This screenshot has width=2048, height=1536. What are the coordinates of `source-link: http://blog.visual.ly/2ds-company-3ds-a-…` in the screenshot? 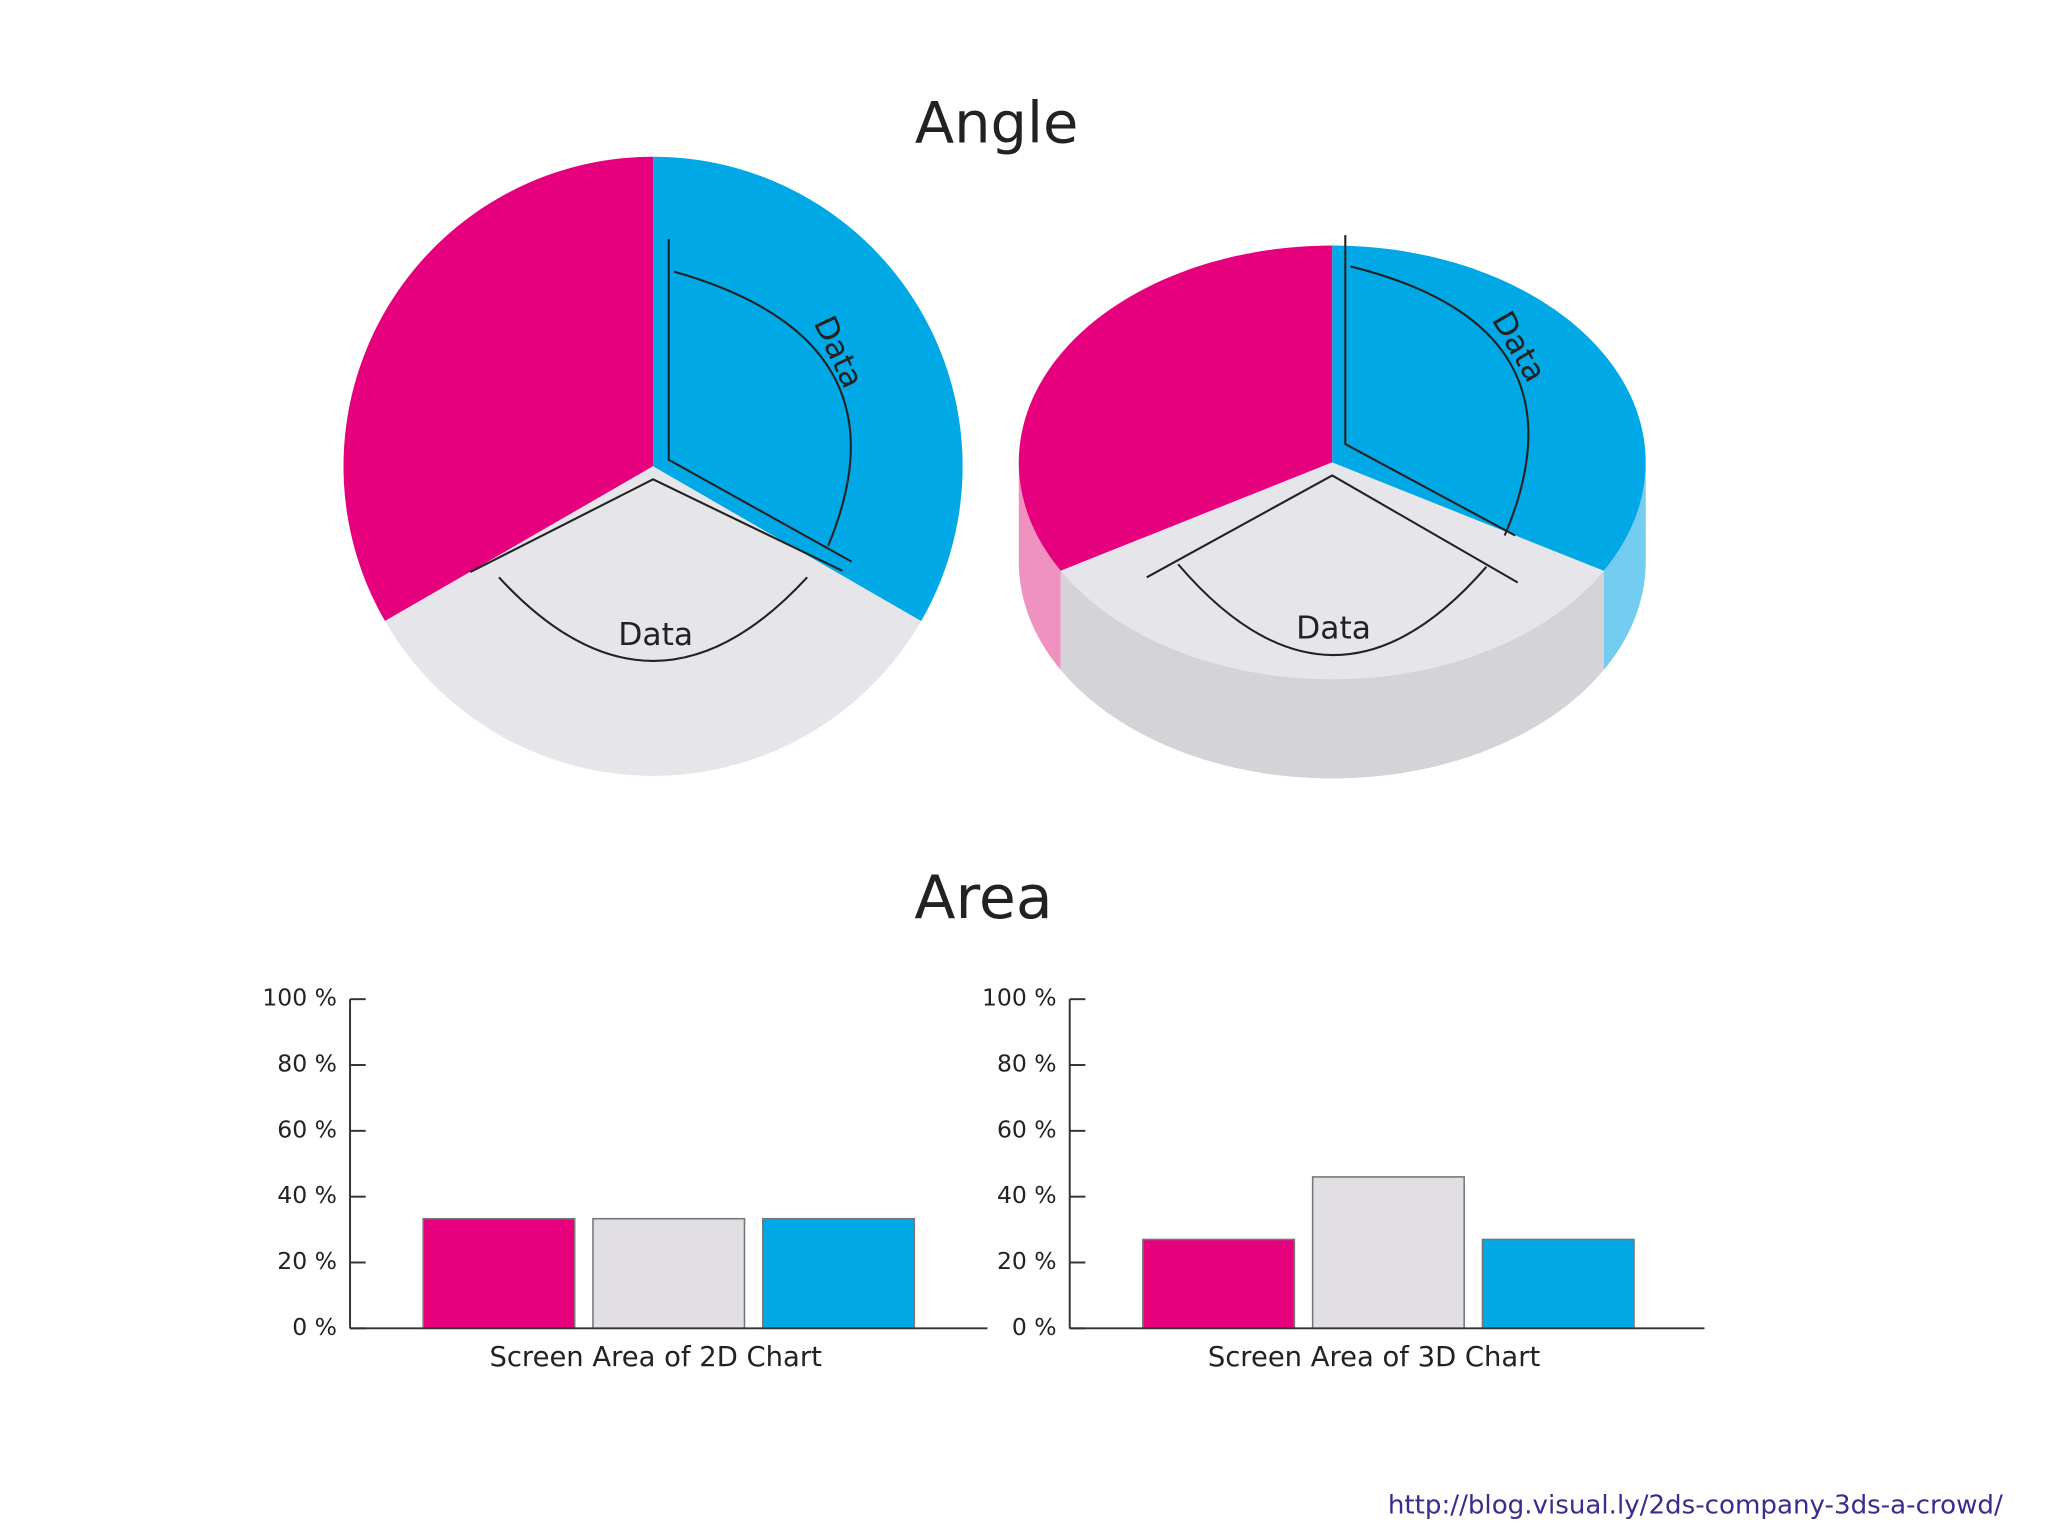 It's located at (1695, 1505).